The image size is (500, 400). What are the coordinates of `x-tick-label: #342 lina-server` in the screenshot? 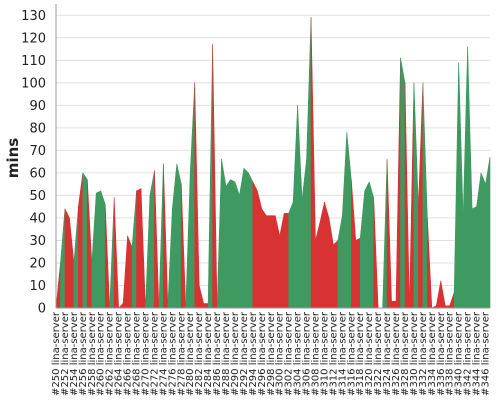 It's located at (468, 353).